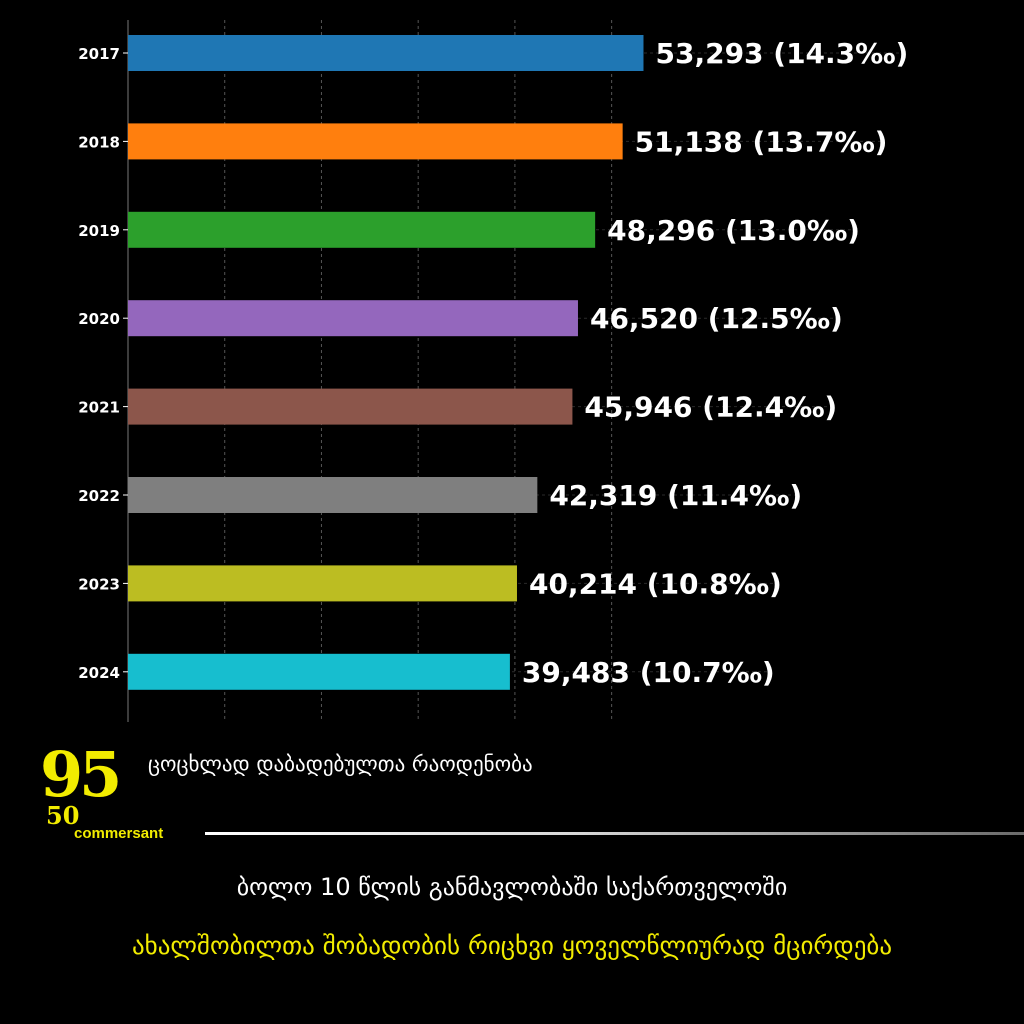  Describe the element at coordinates (99, 142) in the screenshot. I see `y-tick-label-2018: 2018` at that location.